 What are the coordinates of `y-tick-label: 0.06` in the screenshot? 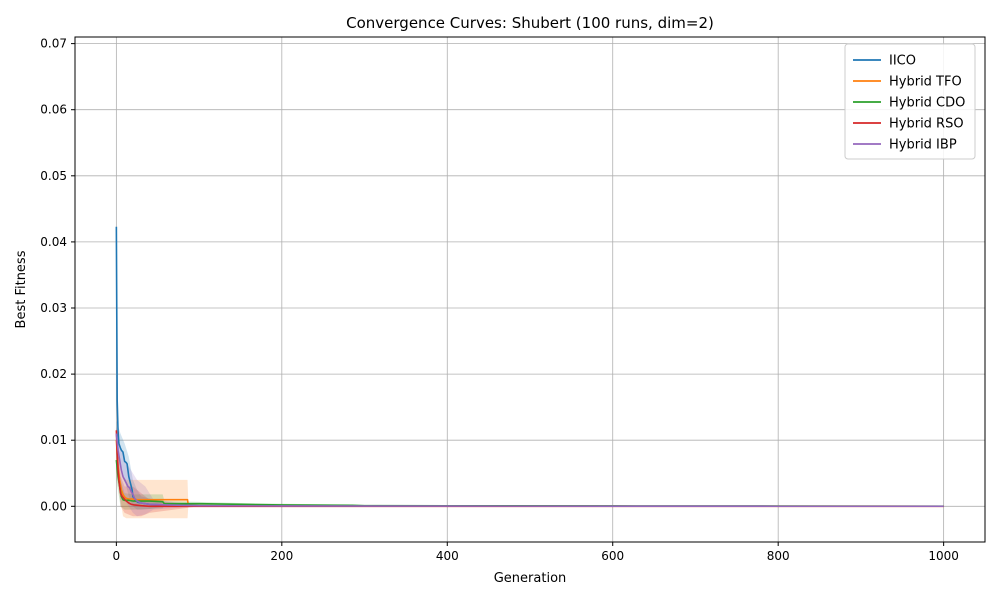 It's located at (53, 110).